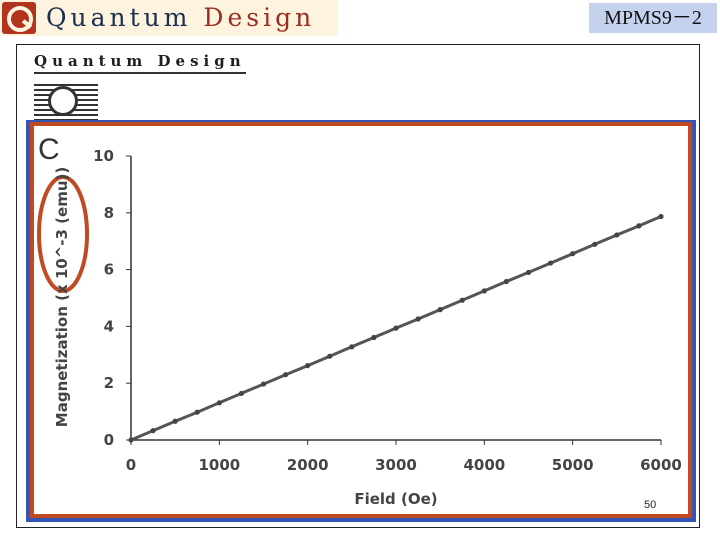 The width and height of the screenshot is (720, 540). Describe the element at coordinates (109, 383) in the screenshot. I see `y-tick-label: 2` at that location.